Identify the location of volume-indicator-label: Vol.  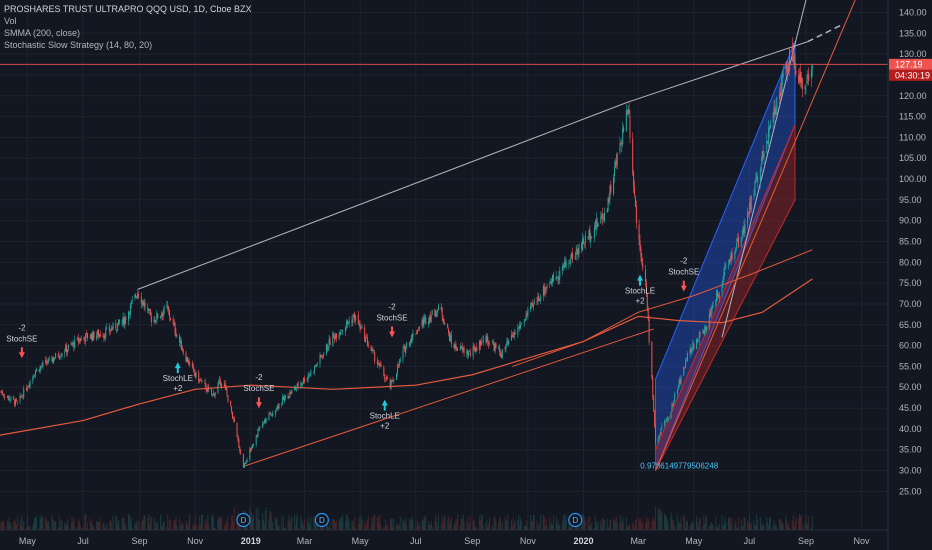
(10, 21).